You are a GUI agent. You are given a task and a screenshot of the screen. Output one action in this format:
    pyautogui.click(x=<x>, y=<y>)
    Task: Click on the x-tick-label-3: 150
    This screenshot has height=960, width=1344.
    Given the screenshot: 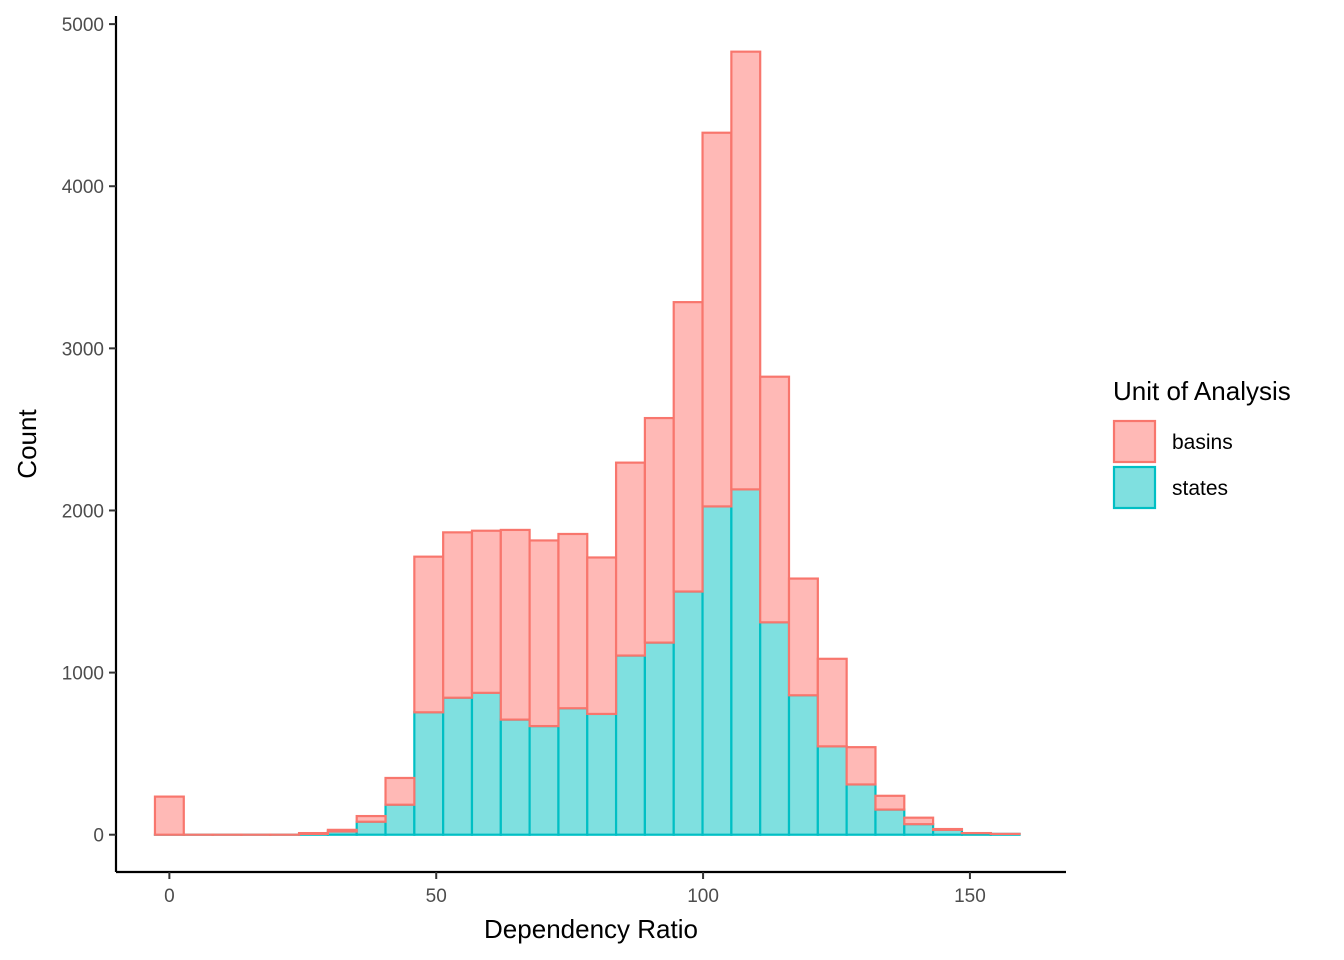 What is the action you would take?
    pyautogui.click(x=970, y=896)
    